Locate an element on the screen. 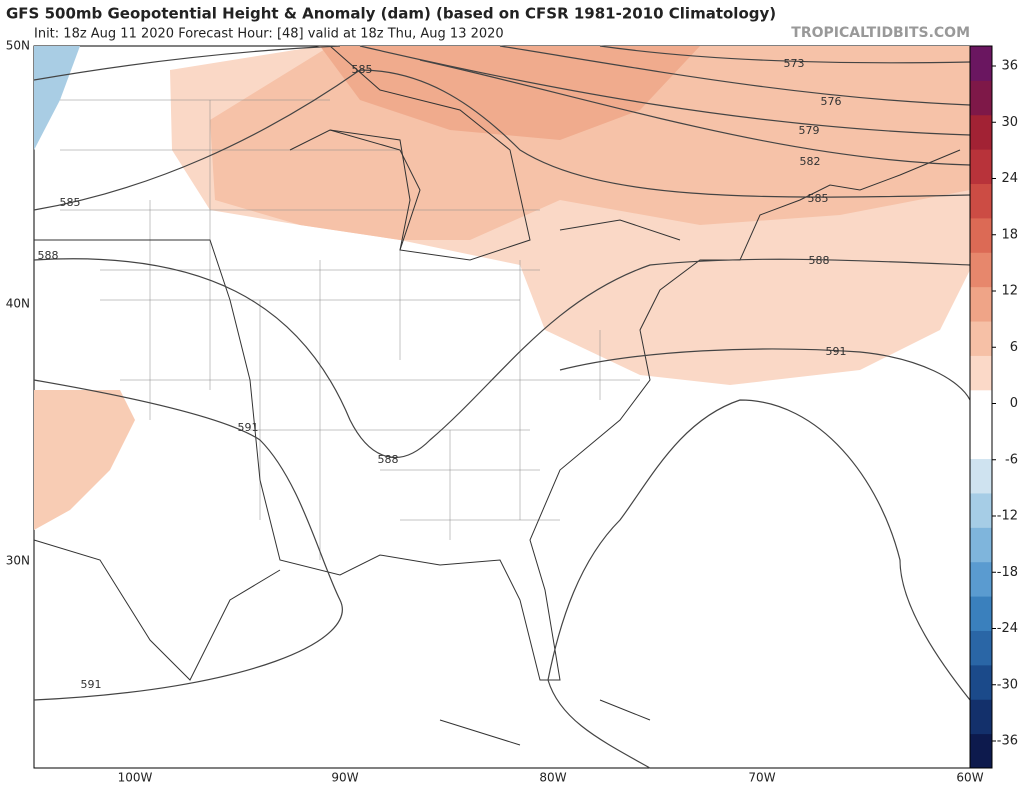 The image size is (1024, 790). colorbar-label: 30 is located at coordinates (1009, 122).